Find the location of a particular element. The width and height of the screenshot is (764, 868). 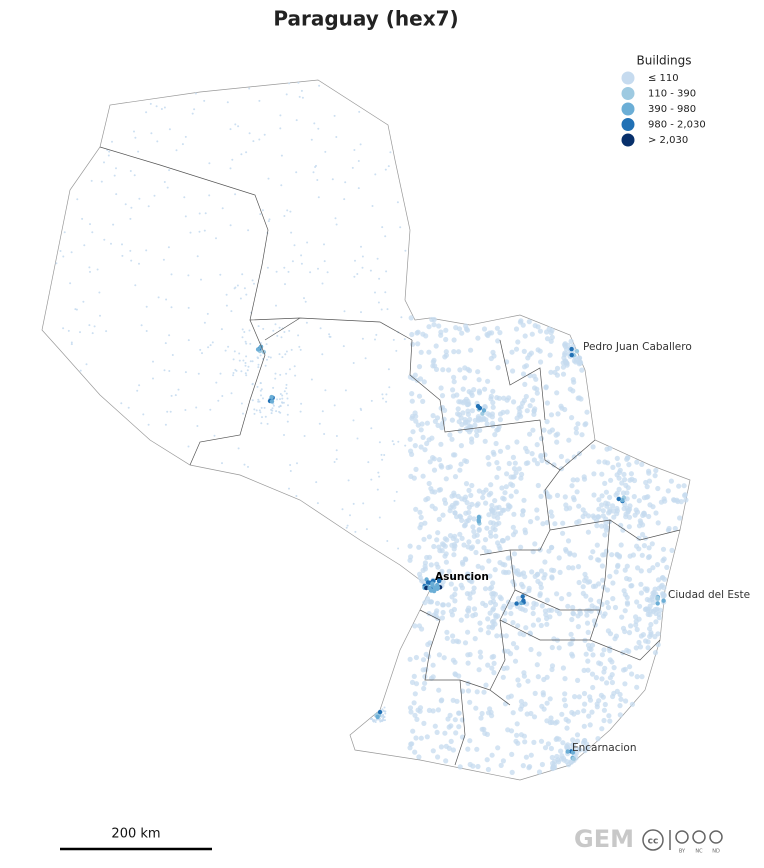

city-label: Ciudad del Este is located at coordinates (709, 595).